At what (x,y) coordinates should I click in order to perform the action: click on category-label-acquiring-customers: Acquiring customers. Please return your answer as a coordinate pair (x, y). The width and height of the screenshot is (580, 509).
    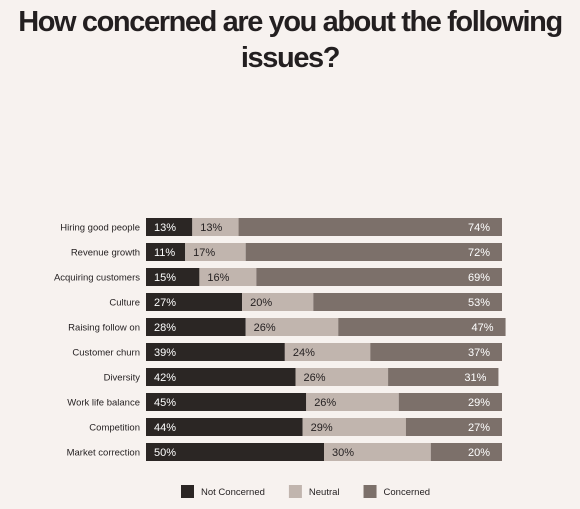
    Looking at the image, I should click on (97, 278).